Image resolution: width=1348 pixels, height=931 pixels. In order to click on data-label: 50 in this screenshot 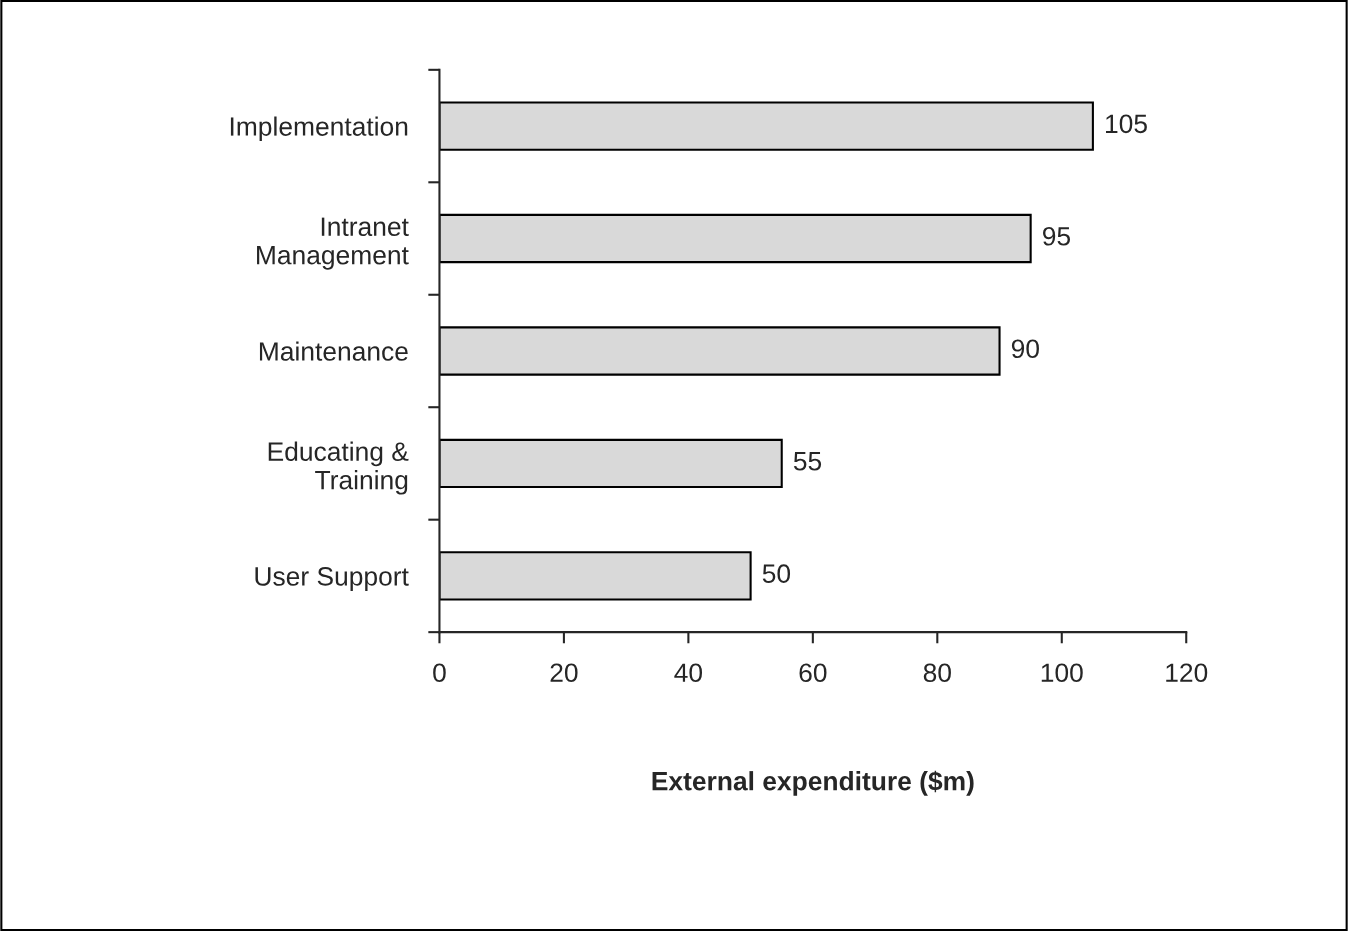, I will do `click(776, 573)`.